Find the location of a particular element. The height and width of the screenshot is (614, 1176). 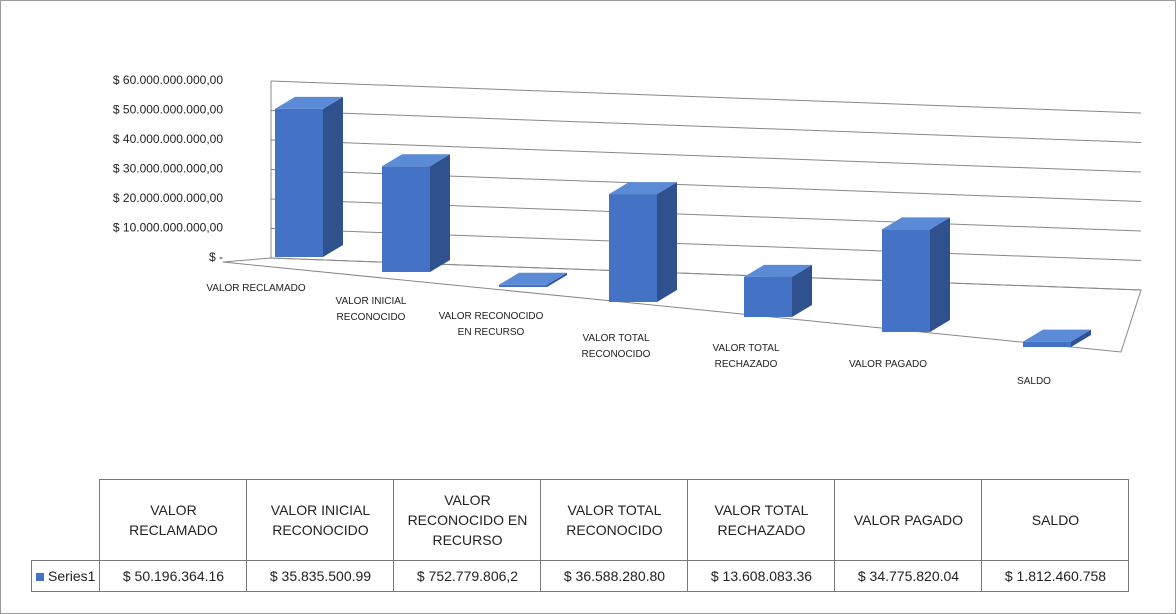

table-header: VALOR RECONOCIDO EN RECURSO is located at coordinates (467, 520).